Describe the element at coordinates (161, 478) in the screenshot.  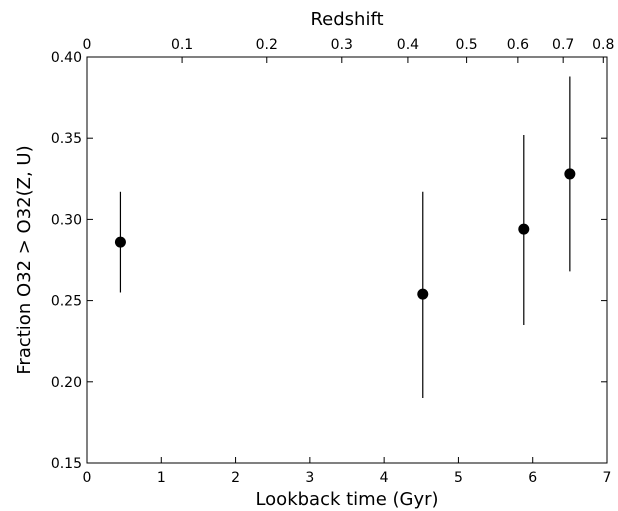
I see `x-tick-label: 1` at that location.